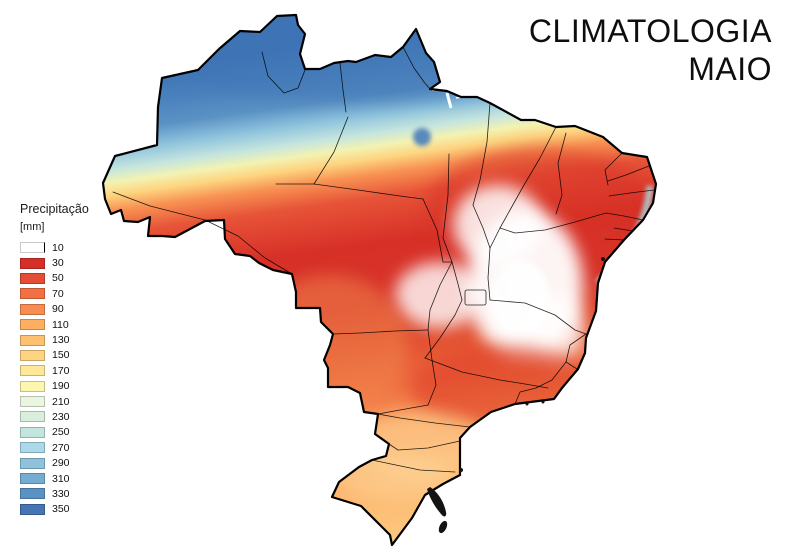  I want to click on legend-entry: 70, so click(54, 293).